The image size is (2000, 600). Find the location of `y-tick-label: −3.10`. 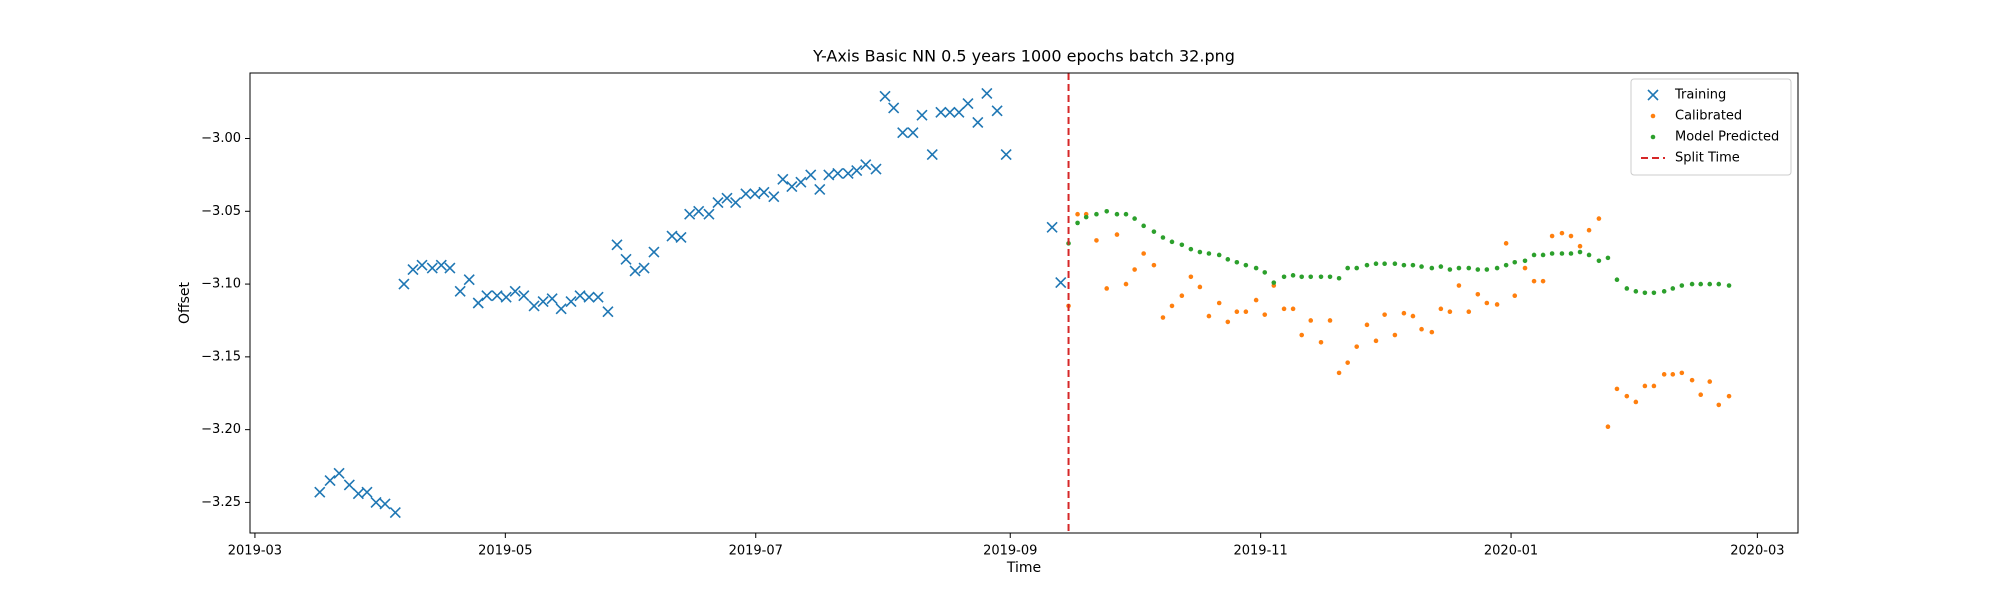

y-tick-label: −3.10 is located at coordinates (221, 284).